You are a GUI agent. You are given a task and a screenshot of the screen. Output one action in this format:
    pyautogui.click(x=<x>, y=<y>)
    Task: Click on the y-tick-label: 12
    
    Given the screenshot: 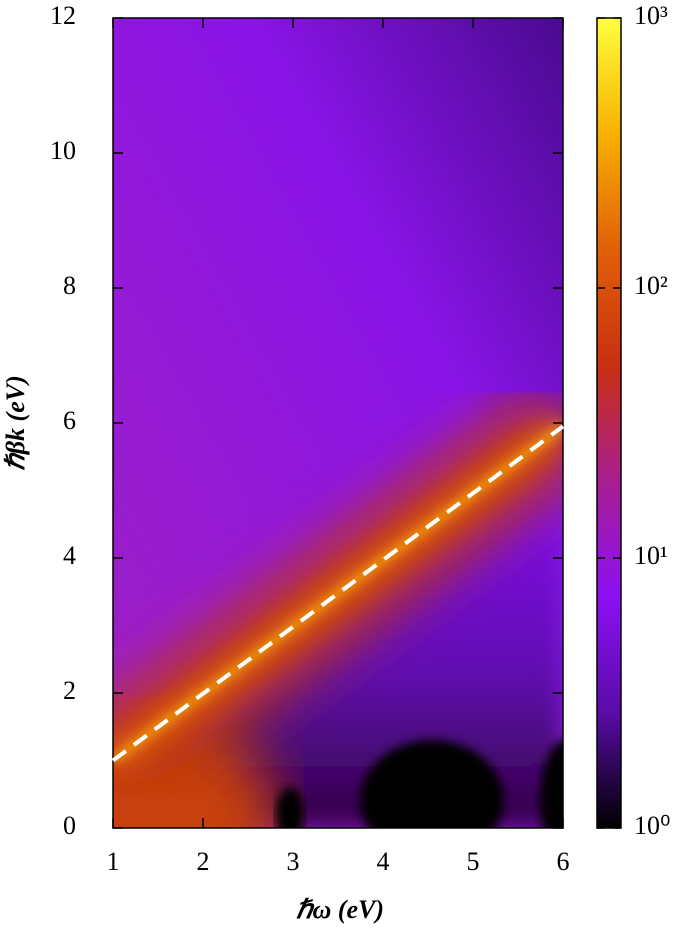 What is the action you would take?
    pyautogui.click(x=63, y=15)
    